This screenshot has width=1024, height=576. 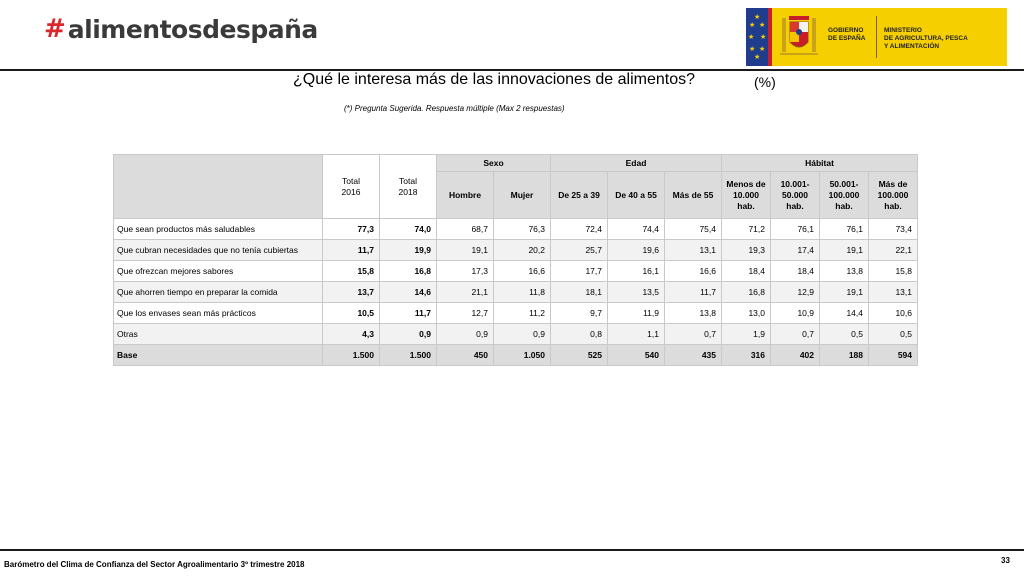 I want to click on cell-value: 73,4, so click(x=893, y=229).